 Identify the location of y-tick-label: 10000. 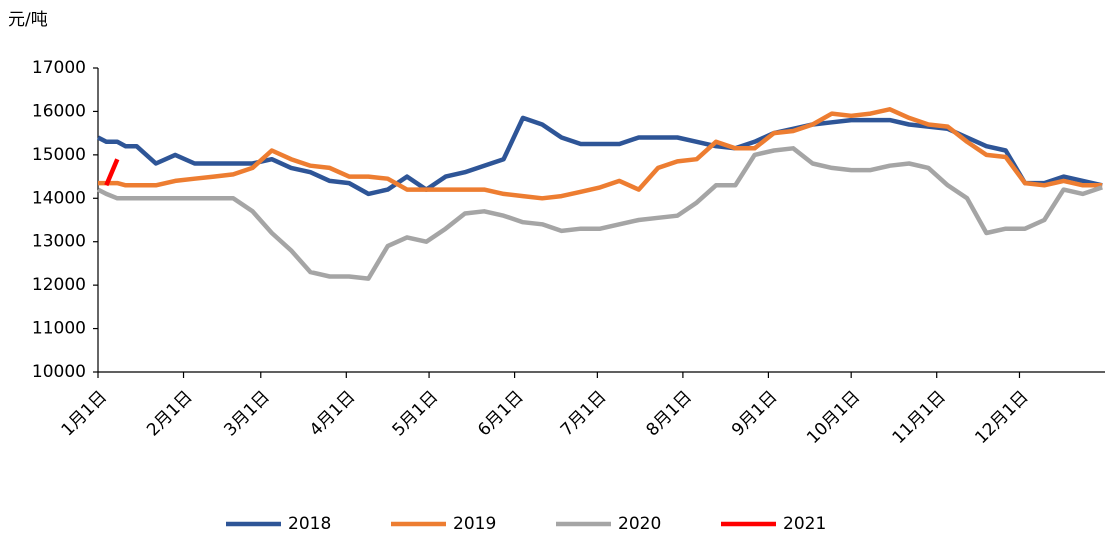
(59, 372).